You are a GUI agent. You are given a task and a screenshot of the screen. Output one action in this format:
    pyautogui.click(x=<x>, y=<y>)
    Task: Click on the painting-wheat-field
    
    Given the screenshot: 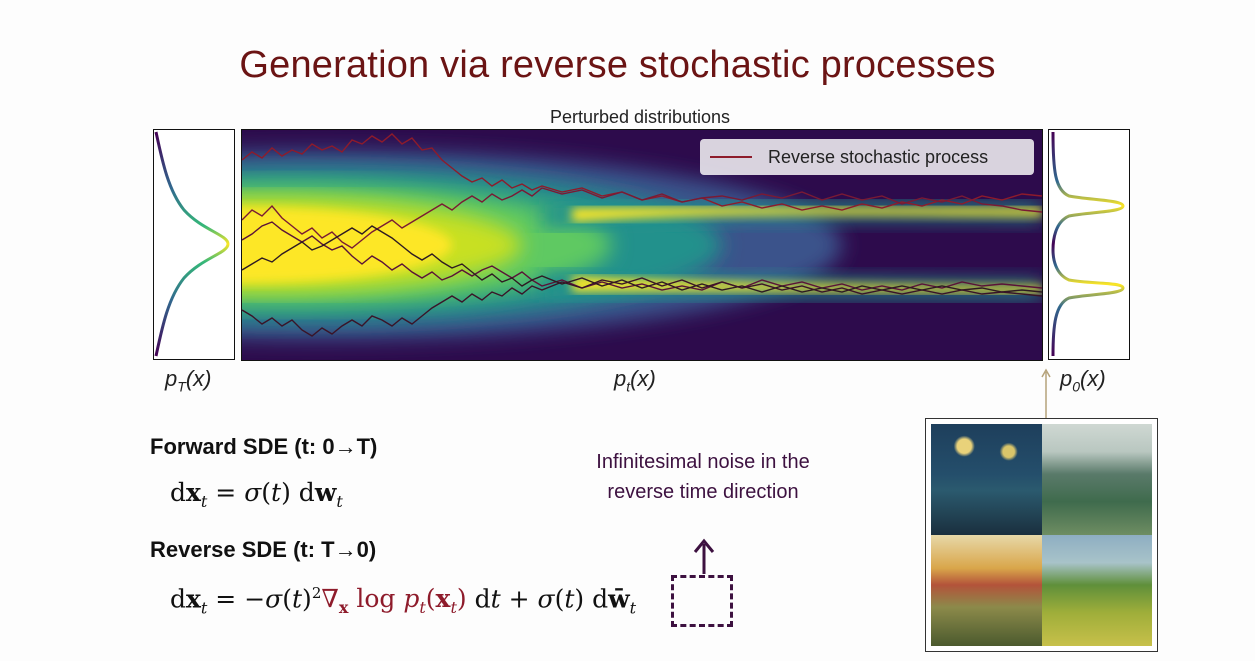 What is the action you would take?
    pyautogui.click(x=1096, y=590)
    